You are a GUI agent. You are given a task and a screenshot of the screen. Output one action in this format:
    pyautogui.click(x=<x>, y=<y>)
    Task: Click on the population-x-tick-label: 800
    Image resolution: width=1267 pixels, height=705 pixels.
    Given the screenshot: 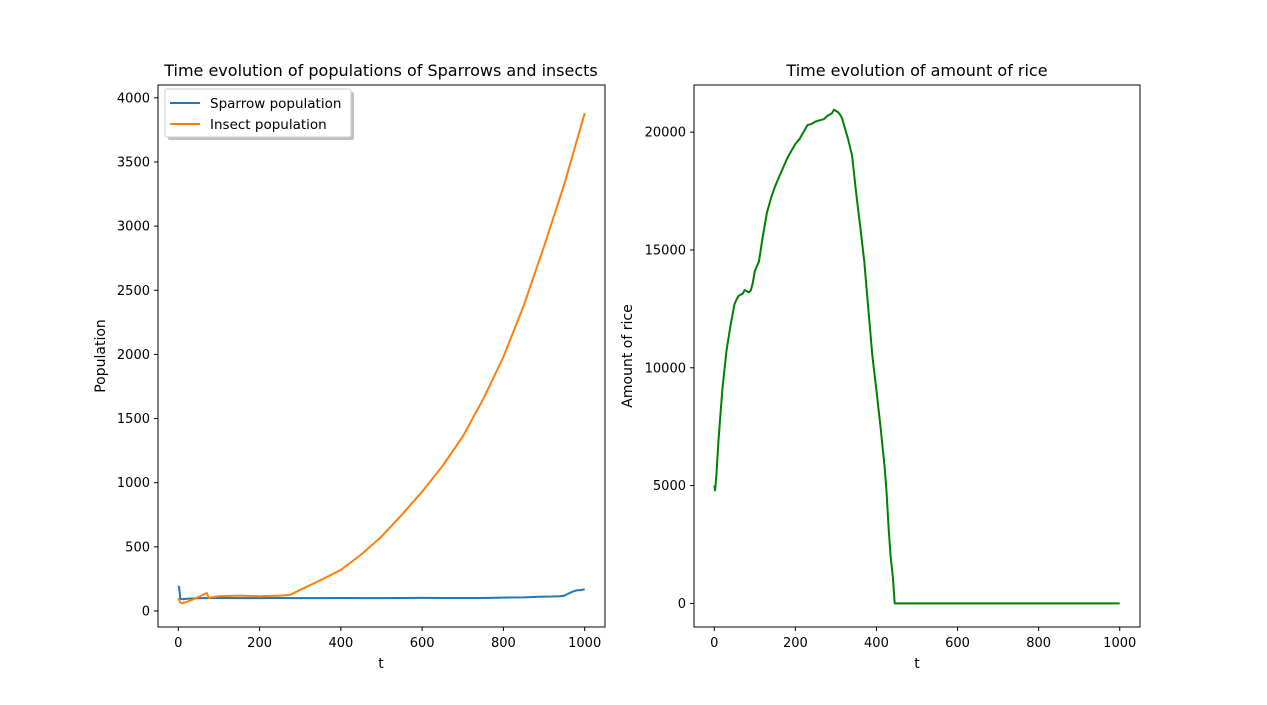 What is the action you would take?
    pyautogui.click(x=503, y=643)
    